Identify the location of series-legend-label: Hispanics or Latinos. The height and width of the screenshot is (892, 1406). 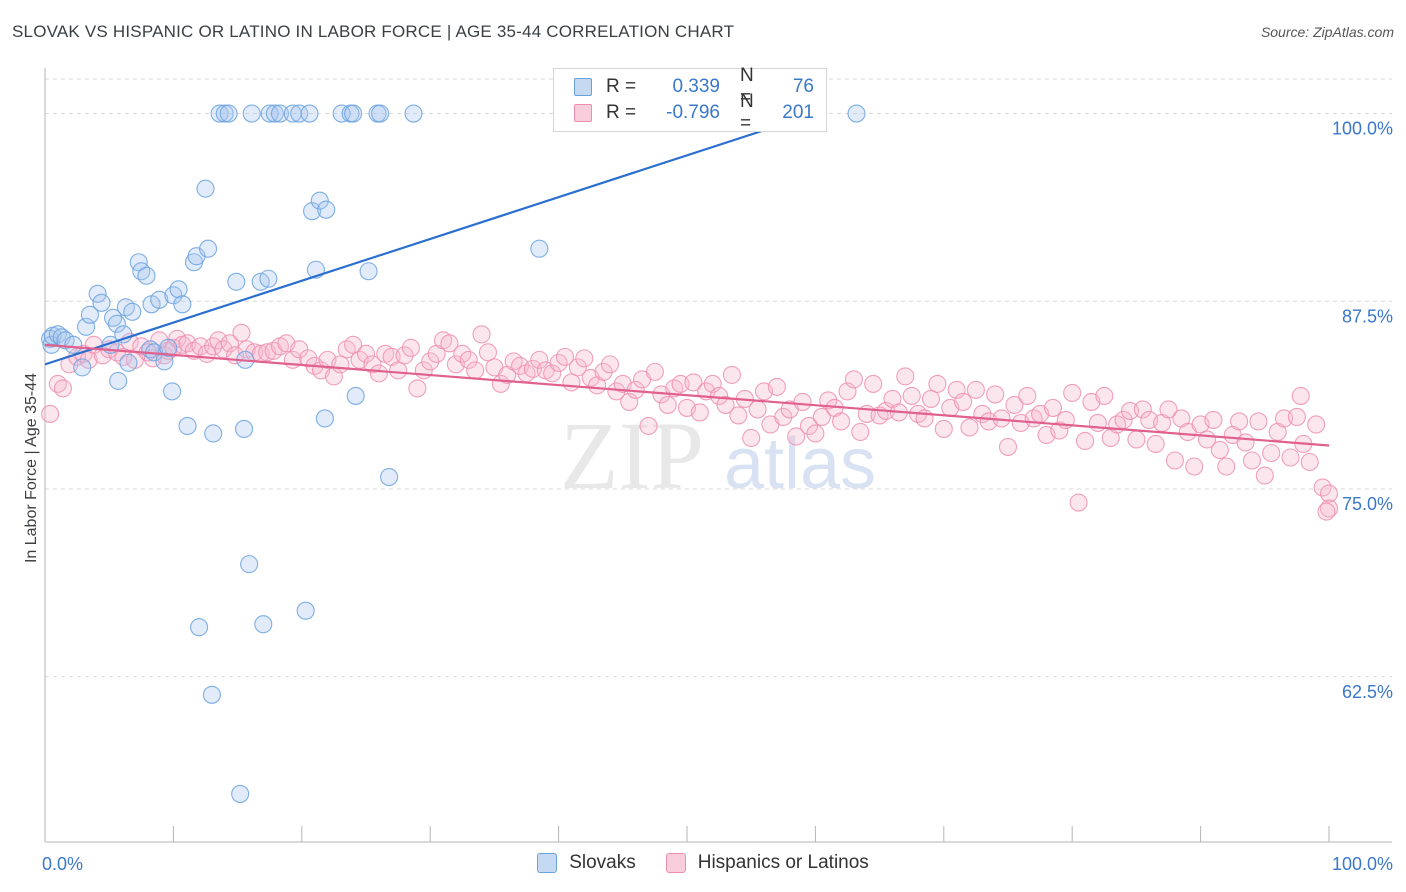
(783, 862).